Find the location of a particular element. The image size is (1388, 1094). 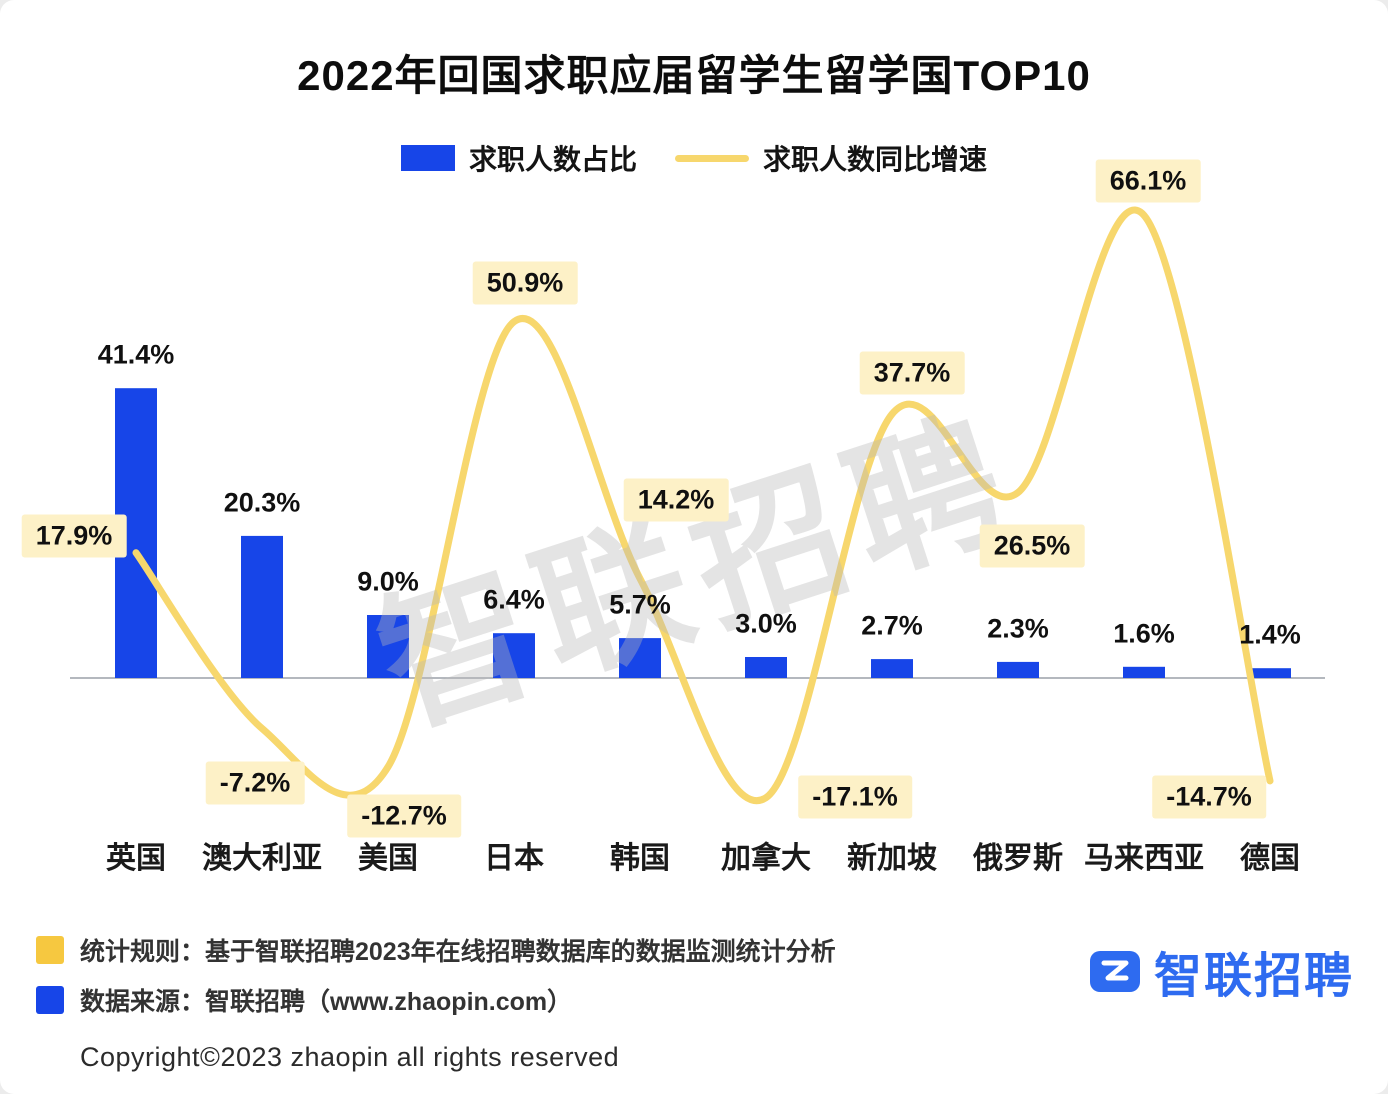

bar-新加坡 is located at coordinates (892, 668).